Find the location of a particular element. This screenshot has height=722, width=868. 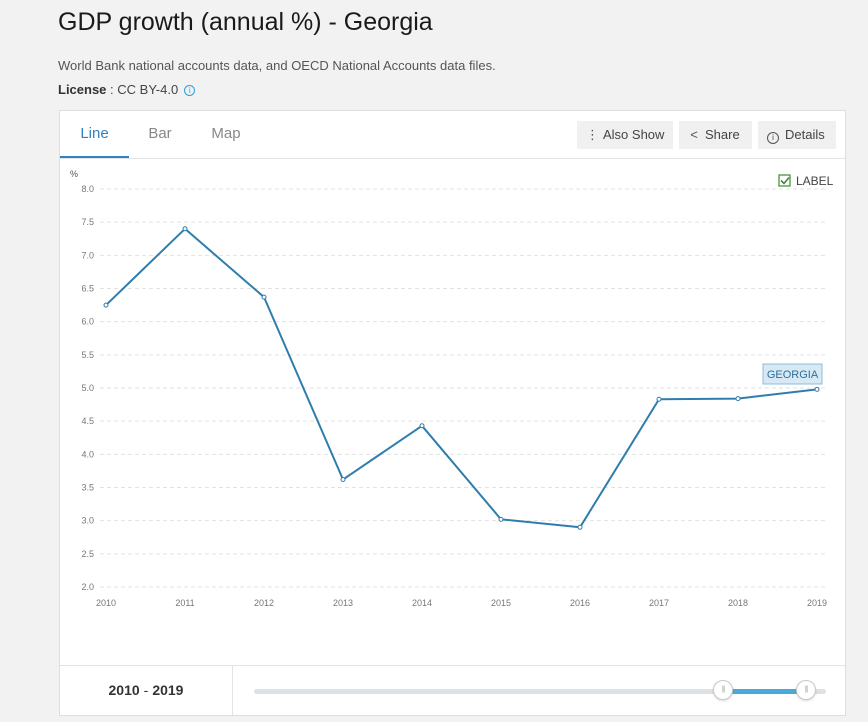

y-tick-label: 8.0 is located at coordinates (87, 189).